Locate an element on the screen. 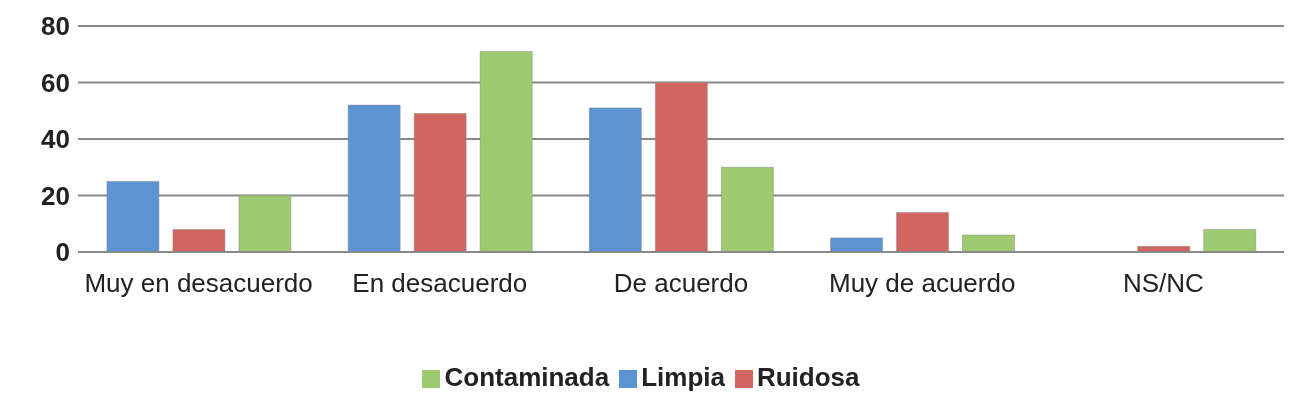 This screenshot has height=401, width=1298. y-tick-label: 40 is located at coordinates (55, 139).